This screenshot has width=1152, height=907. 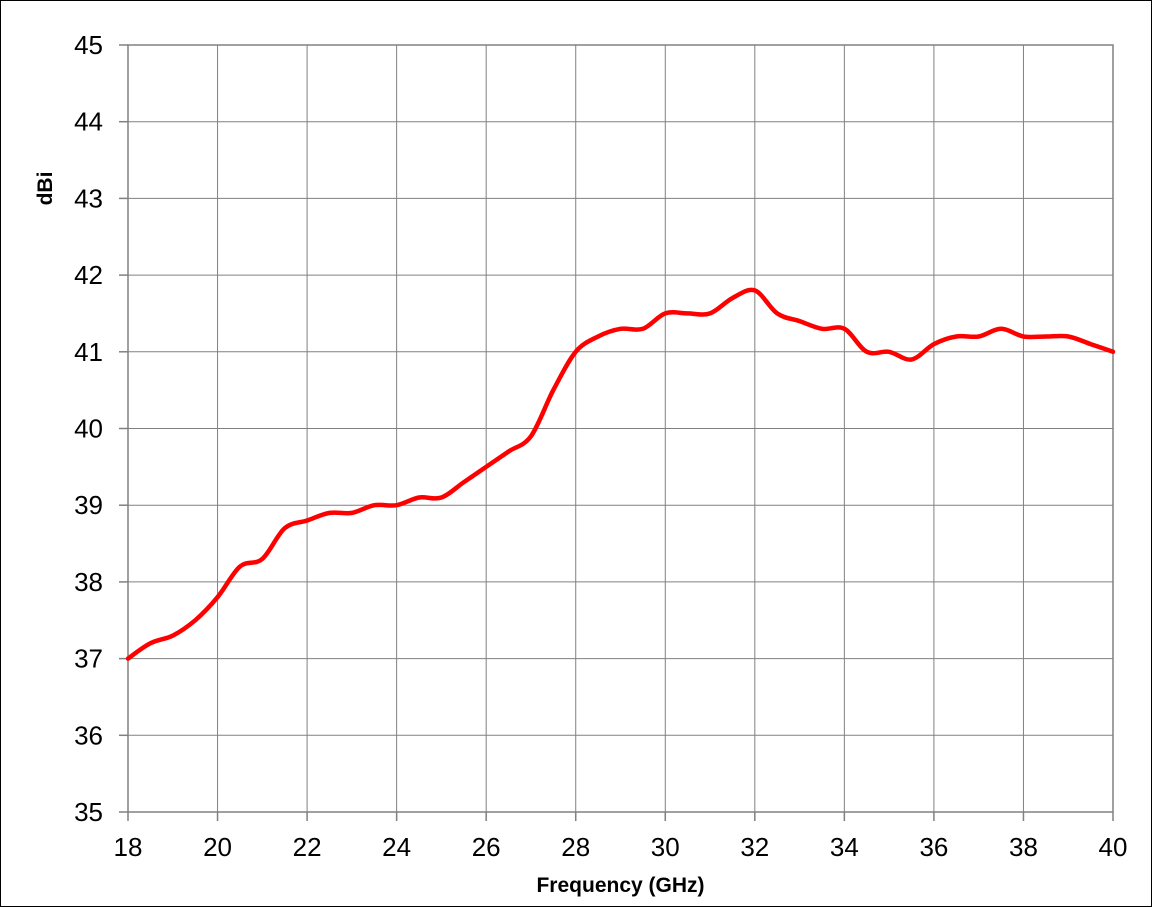 What do you see at coordinates (88, 582) in the screenshot?
I see `y-tick-label: 38` at bounding box center [88, 582].